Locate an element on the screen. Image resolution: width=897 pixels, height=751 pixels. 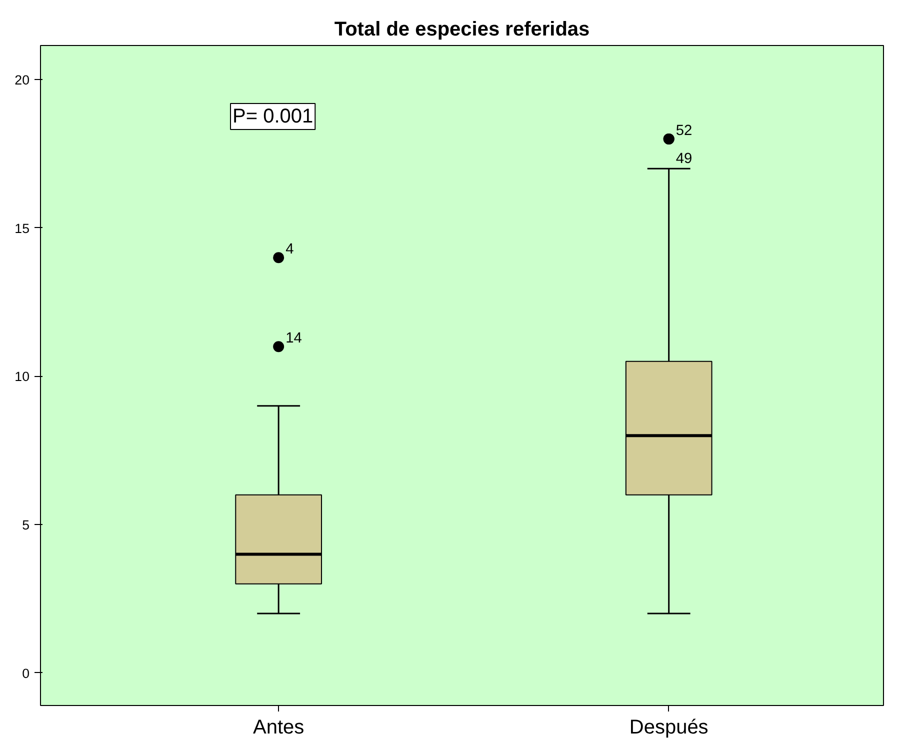
y-tick-label: 0 is located at coordinates (26, 673).